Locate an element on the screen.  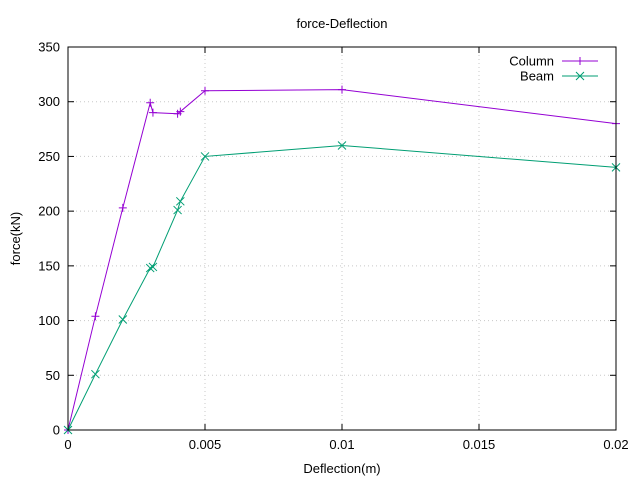
chart-title: force-Deflection is located at coordinates (341, 23).